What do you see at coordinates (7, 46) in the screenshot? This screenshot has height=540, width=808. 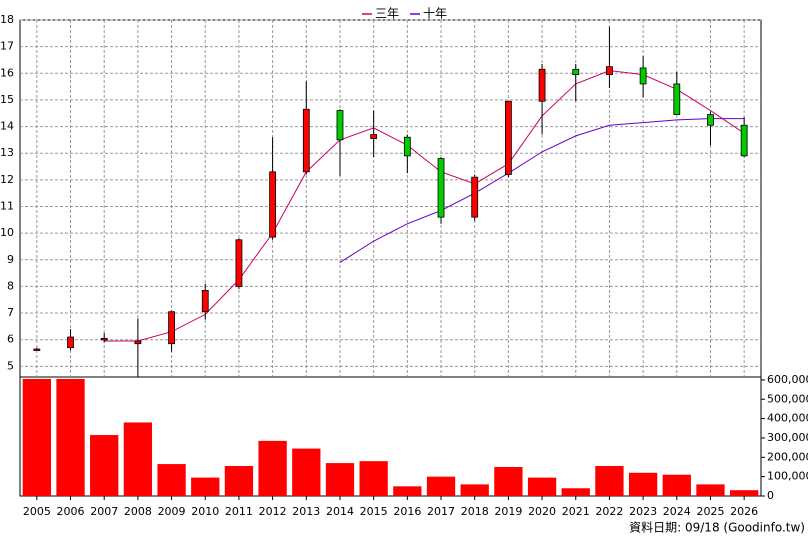 I see `y-tick-label: 17` at bounding box center [7, 46].